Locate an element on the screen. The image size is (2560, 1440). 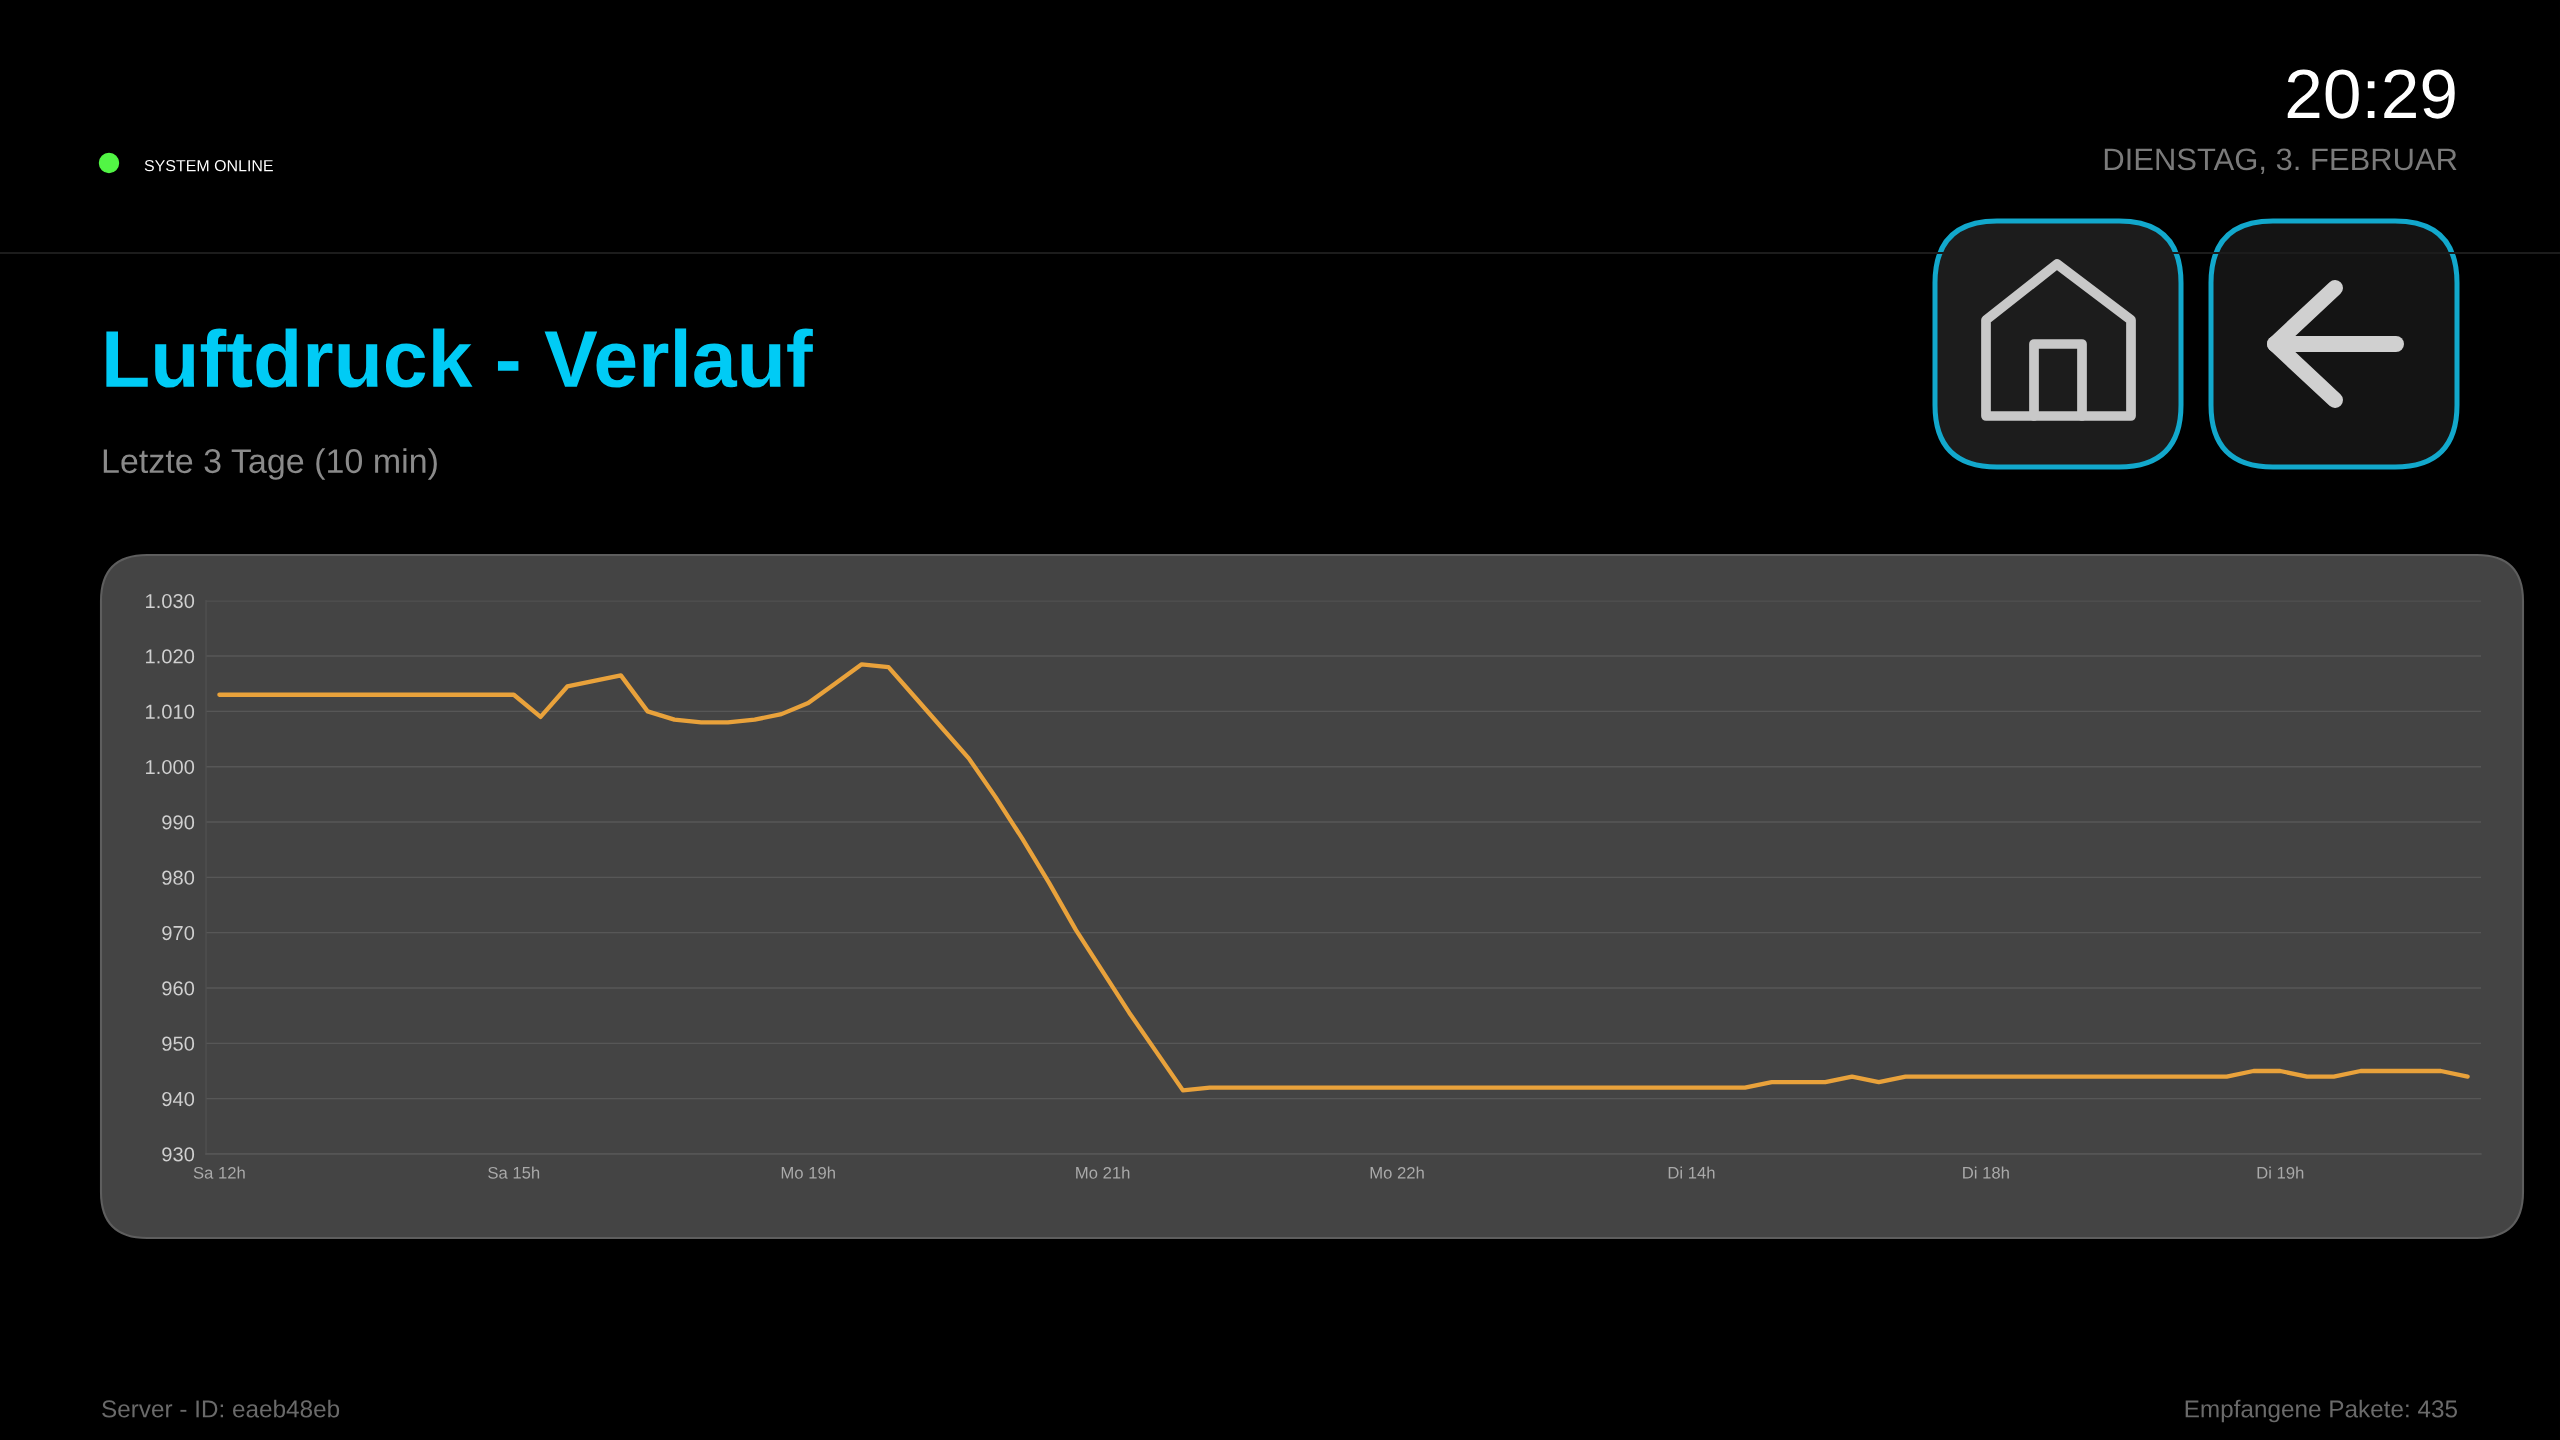
y-tick-label: 1.000 is located at coordinates (170, 767).